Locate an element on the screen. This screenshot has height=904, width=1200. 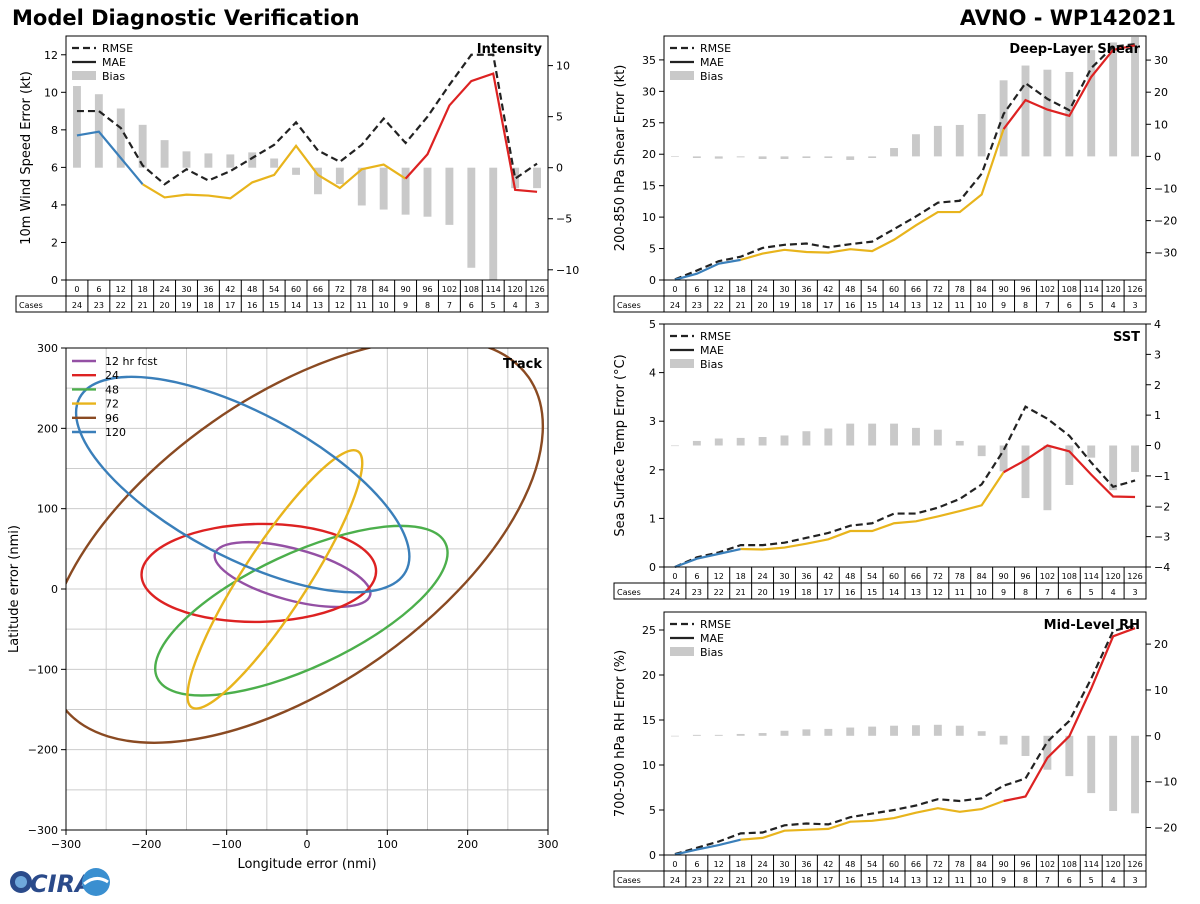
legend-bias-label: Bias is located at coordinates (711, 364).